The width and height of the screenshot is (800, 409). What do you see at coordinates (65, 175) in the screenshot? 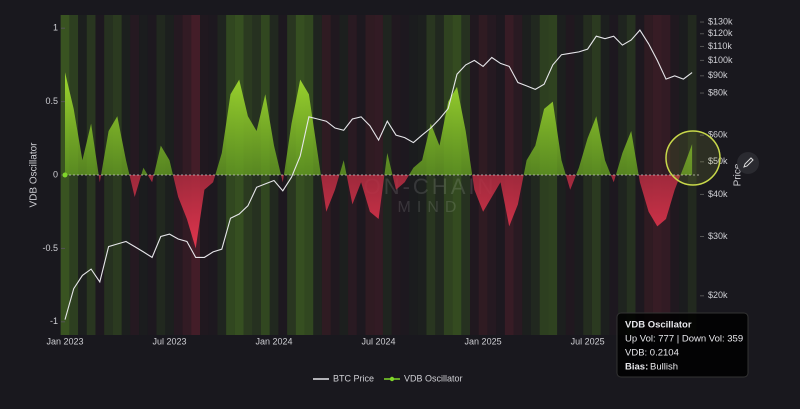
I see `oscillator-start-dot` at bounding box center [65, 175].